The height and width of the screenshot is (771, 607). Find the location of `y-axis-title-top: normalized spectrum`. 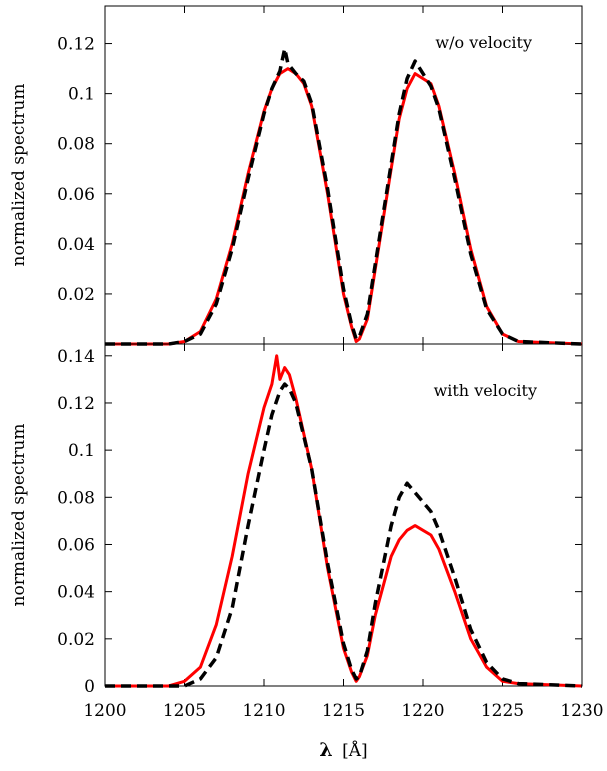

y-axis-title-top: normalized spectrum is located at coordinates (19, 175).